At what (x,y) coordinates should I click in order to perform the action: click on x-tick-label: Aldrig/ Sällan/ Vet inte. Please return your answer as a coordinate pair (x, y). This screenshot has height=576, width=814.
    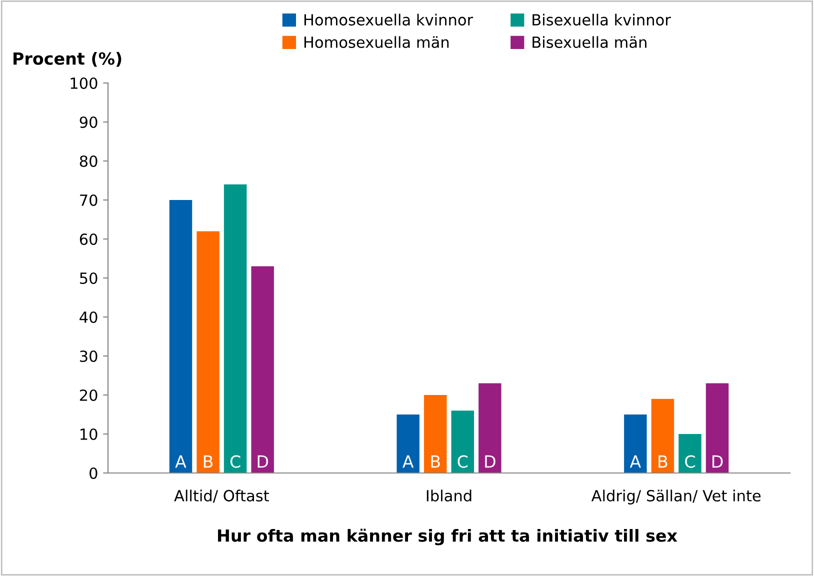
    Looking at the image, I should click on (676, 497).